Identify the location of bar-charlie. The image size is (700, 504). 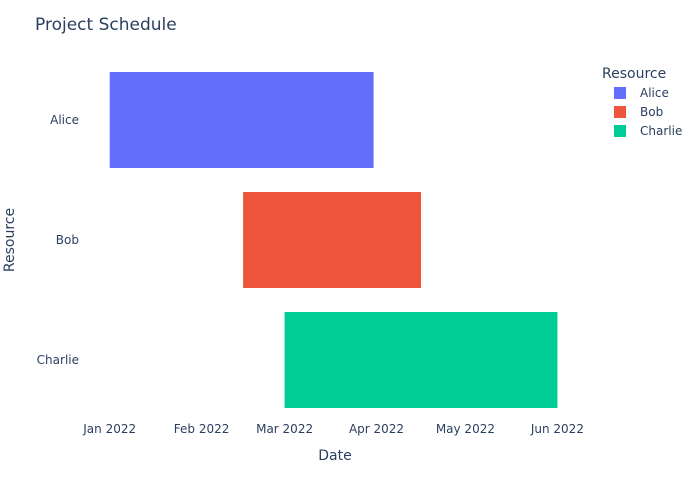
(421, 360).